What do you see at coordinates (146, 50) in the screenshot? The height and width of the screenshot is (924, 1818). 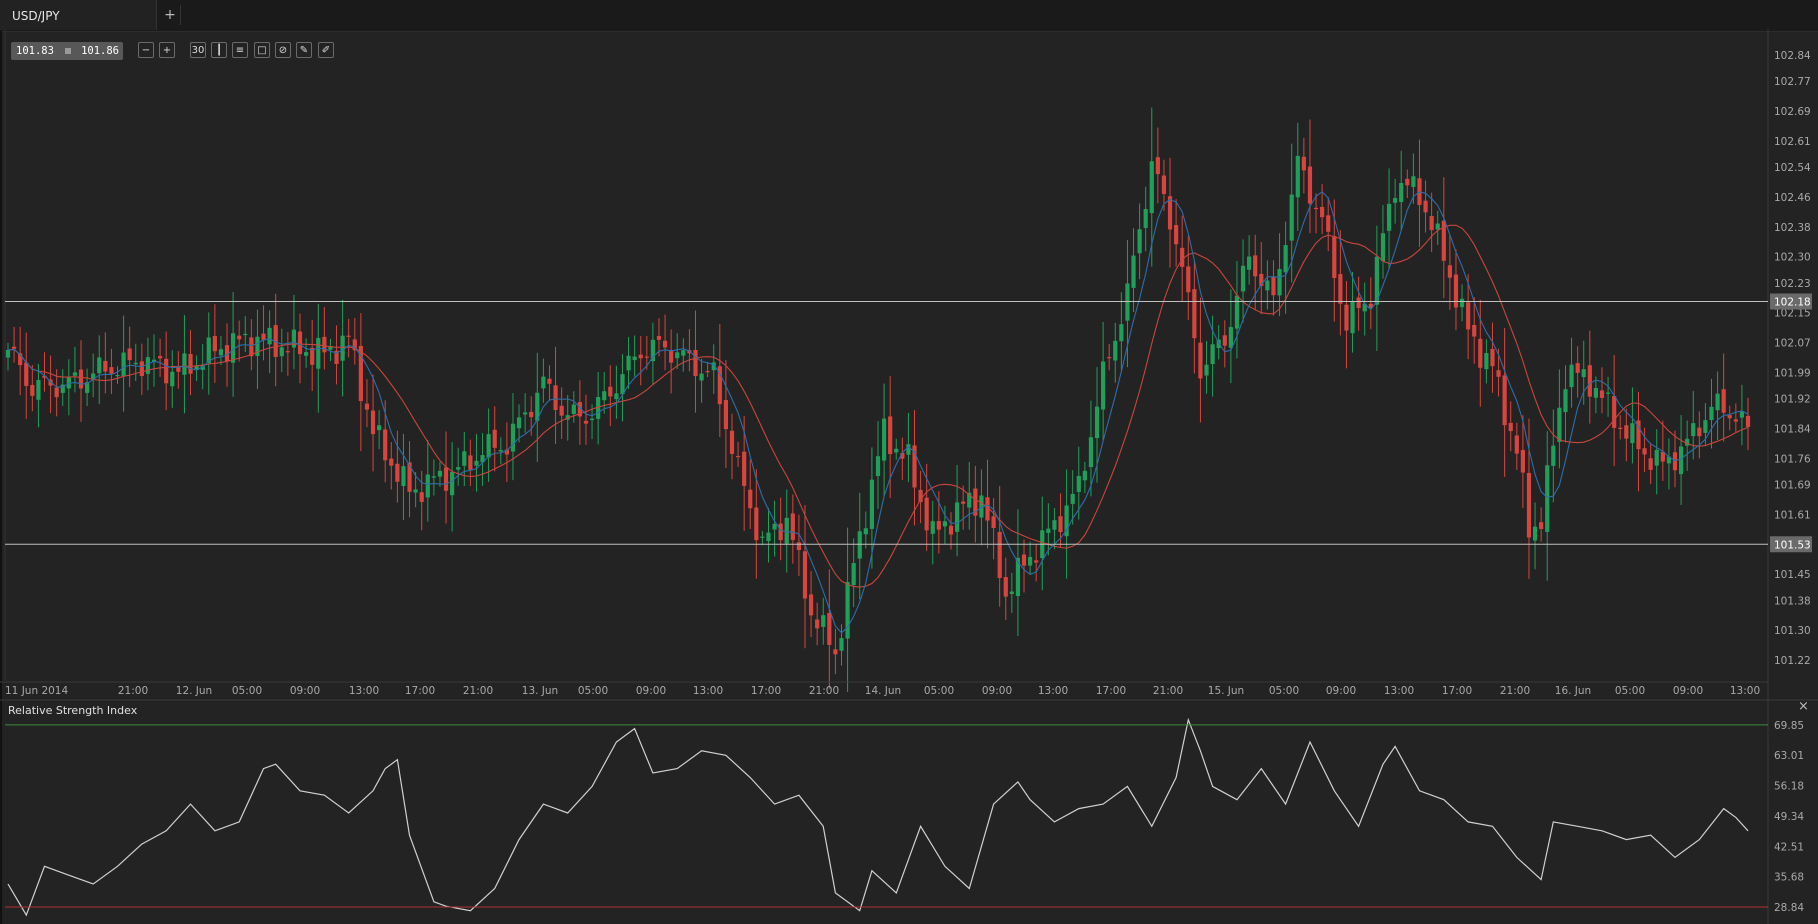 I see `zoom-out-button: −` at bounding box center [146, 50].